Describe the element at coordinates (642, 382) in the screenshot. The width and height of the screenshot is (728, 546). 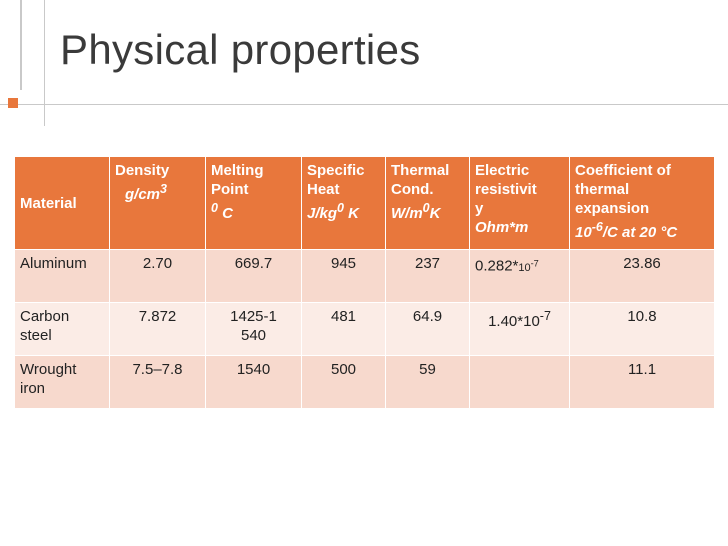
I see `cell-thermal-expansion: 11.1` at that location.